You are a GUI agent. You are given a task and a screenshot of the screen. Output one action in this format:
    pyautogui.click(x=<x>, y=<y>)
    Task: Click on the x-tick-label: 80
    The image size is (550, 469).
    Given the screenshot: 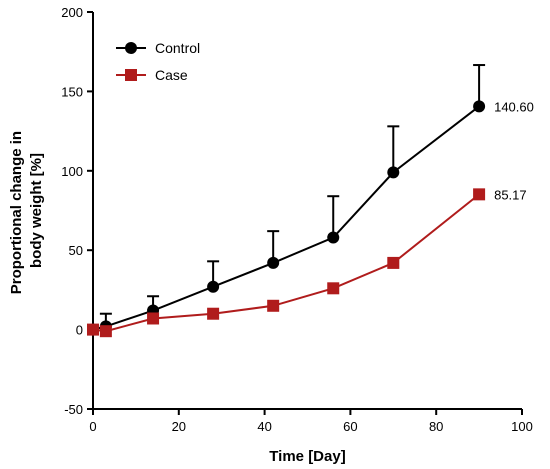 What is the action you would take?
    pyautogui.click(x=436, y=426)
    